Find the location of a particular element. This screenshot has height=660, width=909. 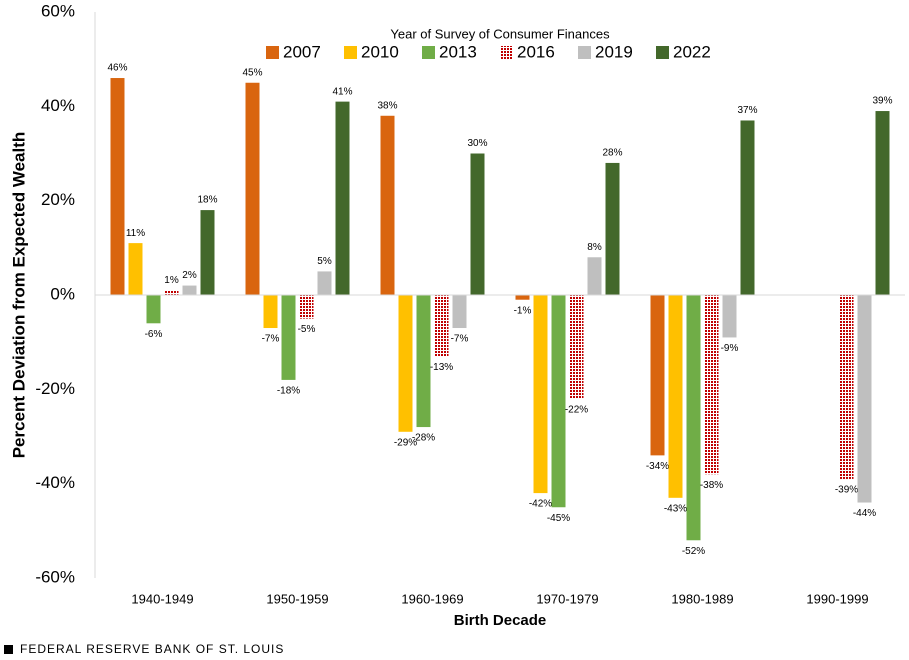

value-label: 2% is located at coordinates (189, 275).